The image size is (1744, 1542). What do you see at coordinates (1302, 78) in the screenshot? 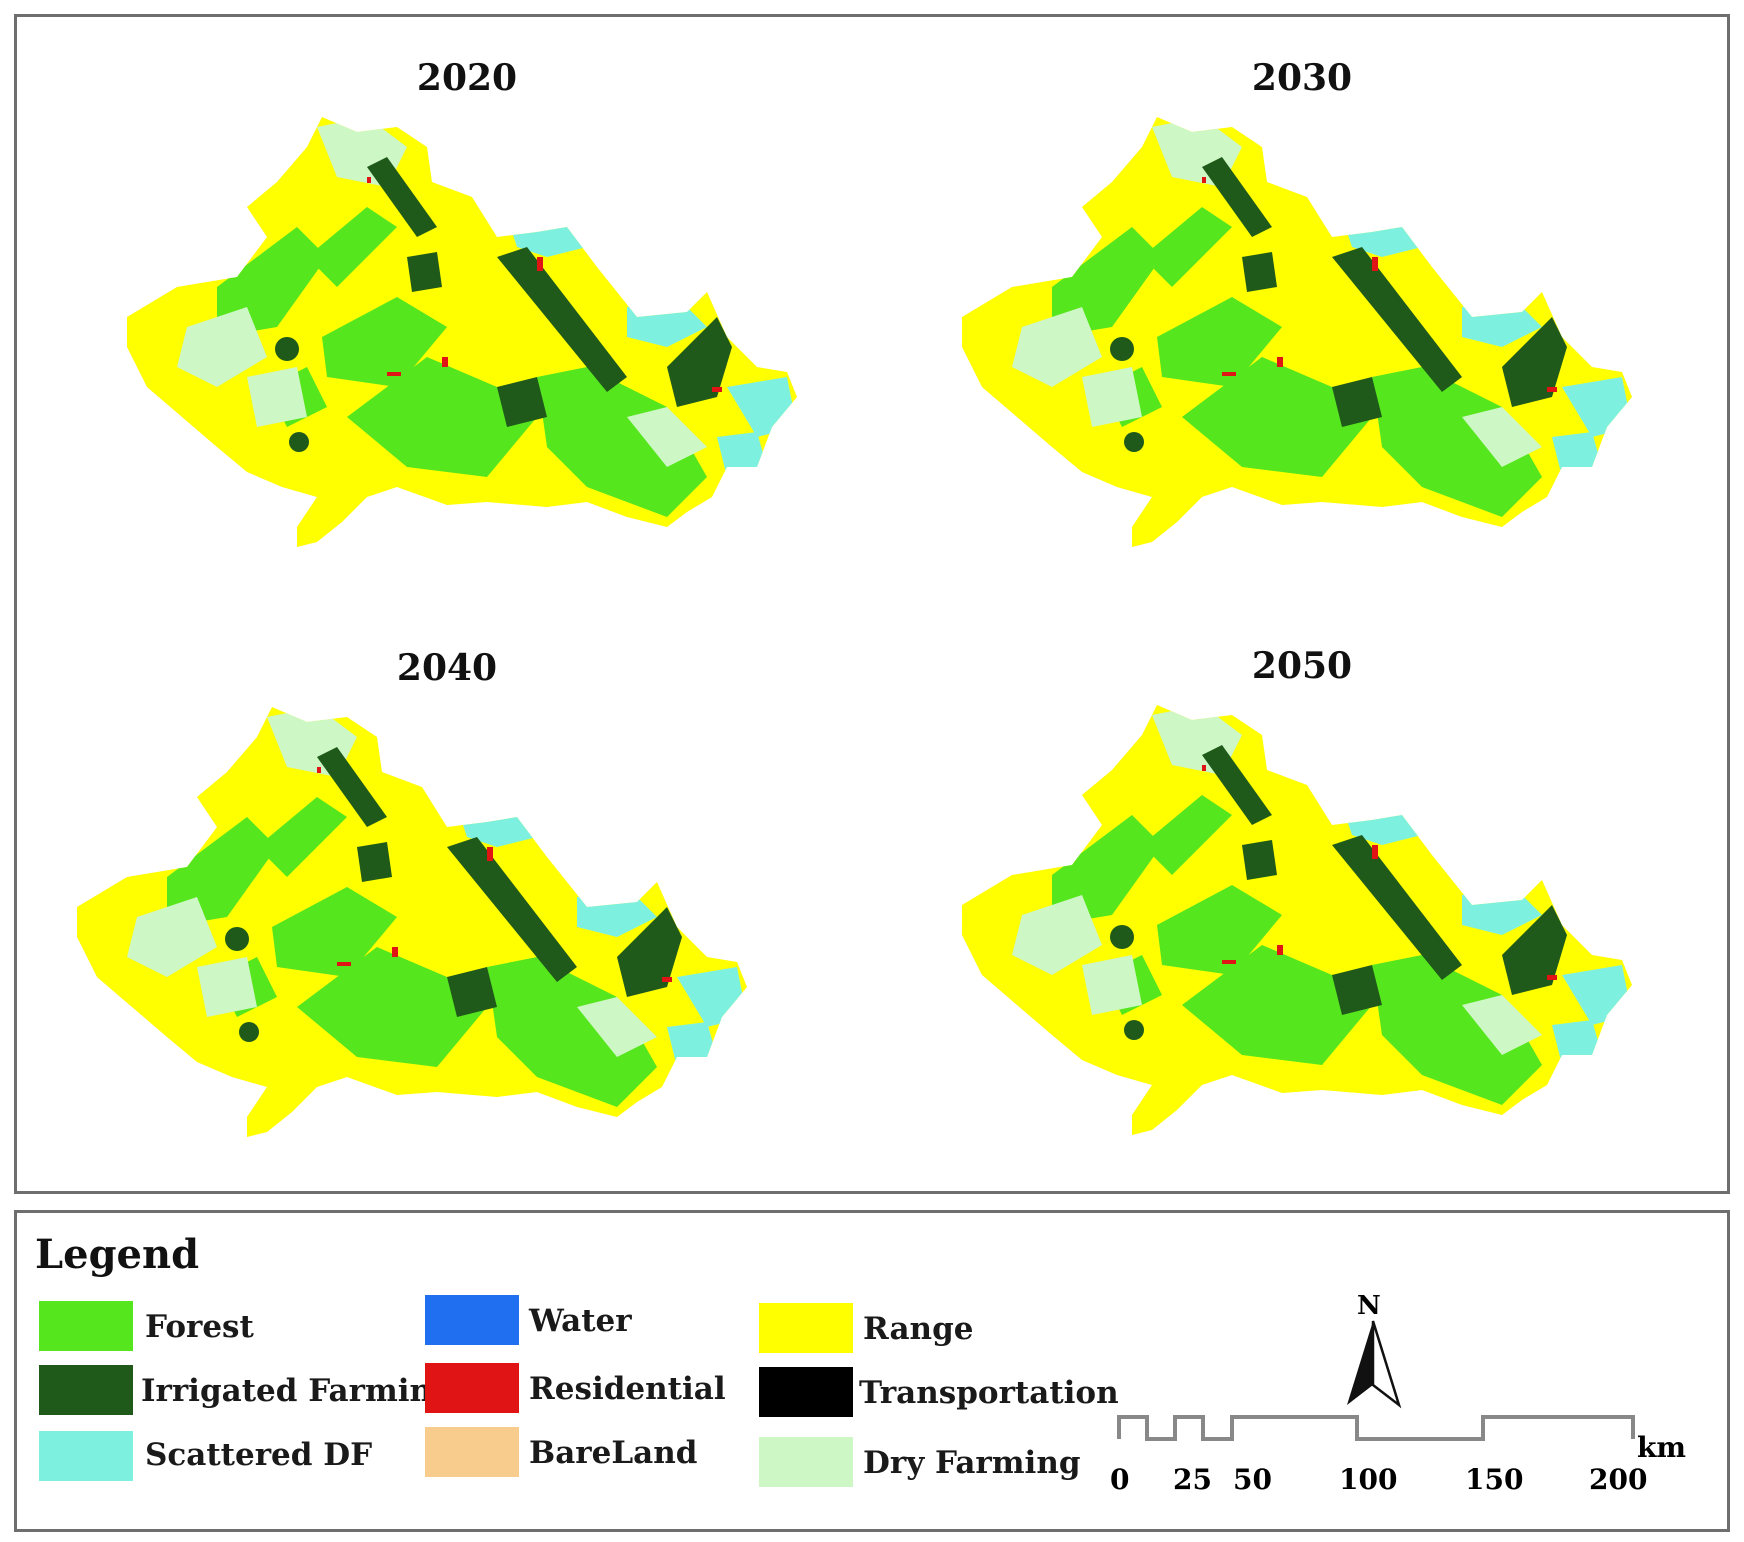
I see `map-year-label: 2030` at bounding box center [1302, 78].